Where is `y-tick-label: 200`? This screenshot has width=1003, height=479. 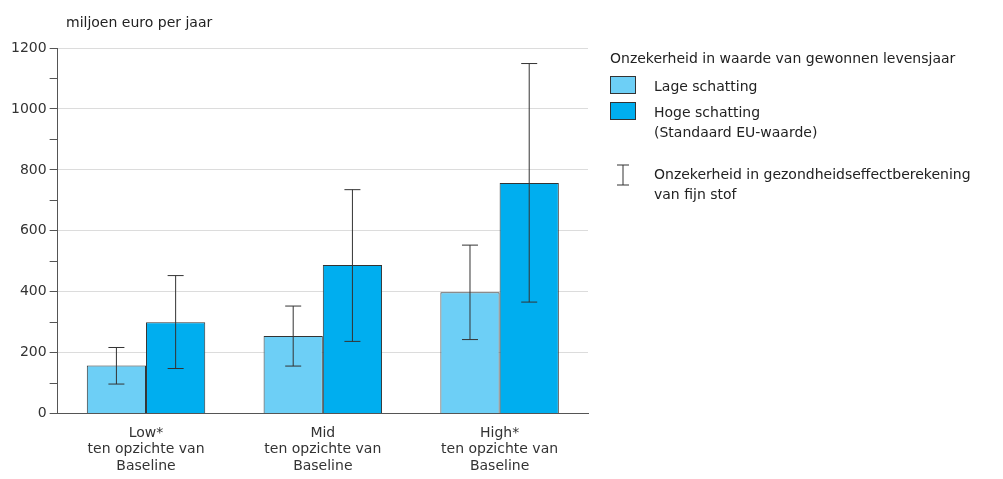
y-tick-label: 200 is located at coordinates (33, 351).